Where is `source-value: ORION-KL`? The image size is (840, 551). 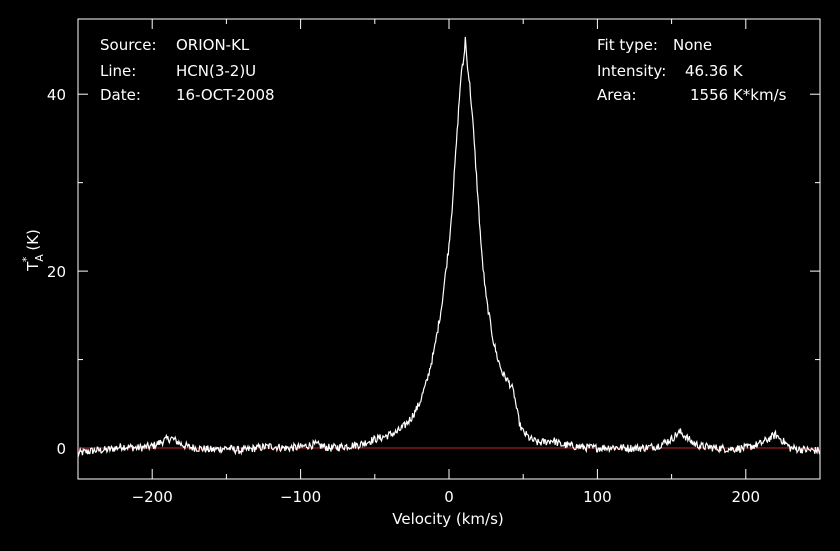 source-value: ORION-KL is located at coordinates (213, 45).